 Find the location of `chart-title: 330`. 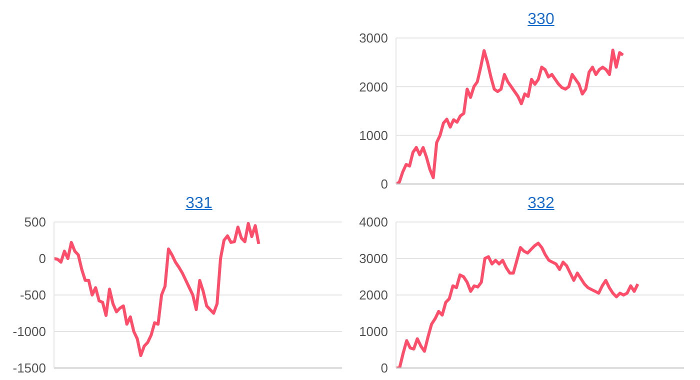

chart-title: 330 is located at coordinates (541, 20).